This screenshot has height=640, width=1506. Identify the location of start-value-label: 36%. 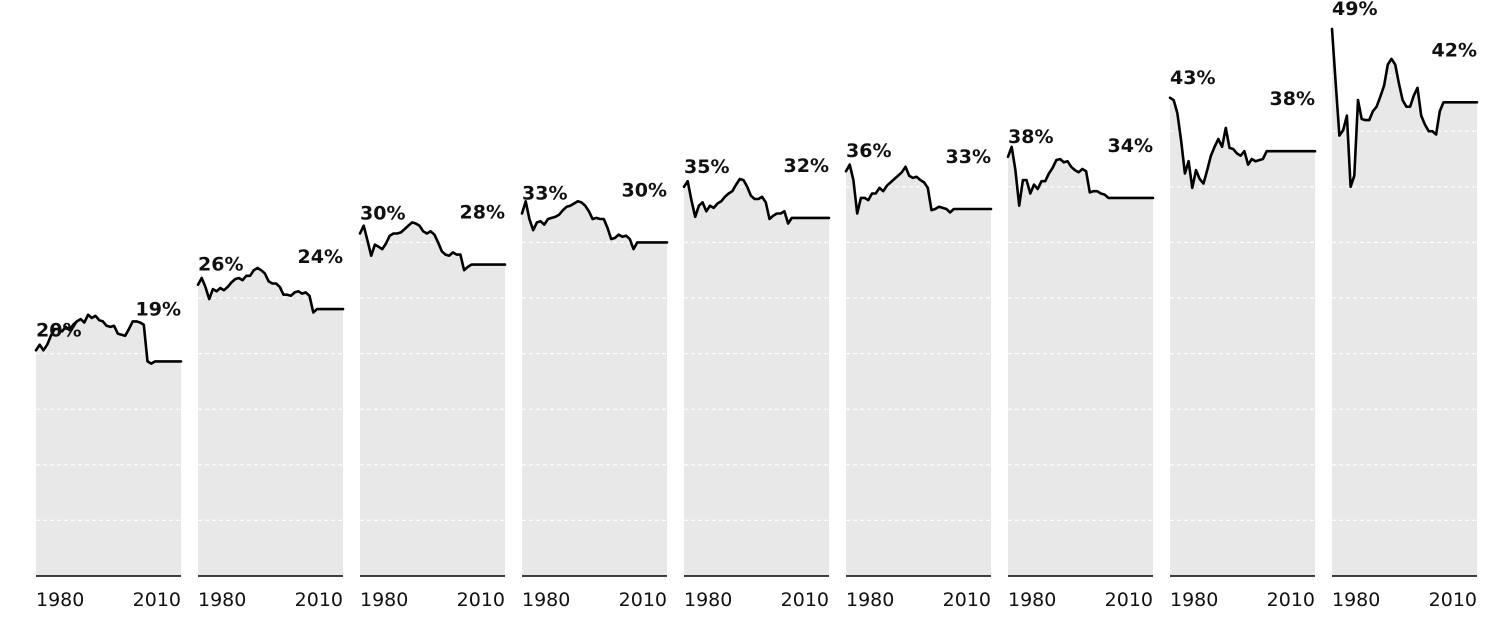
(868, 151).